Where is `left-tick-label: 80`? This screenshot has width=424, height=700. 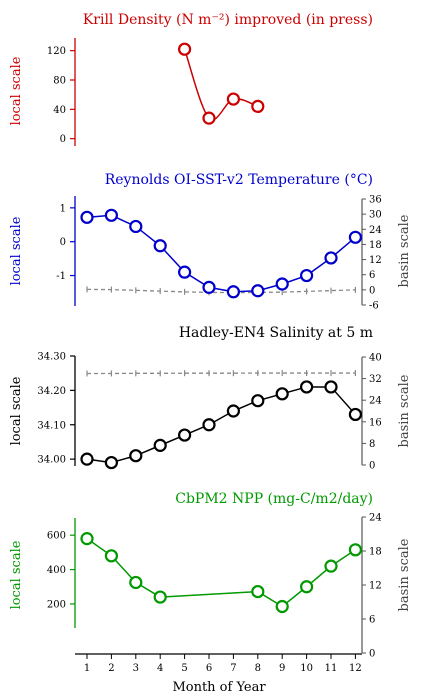 left-tick-label: 80 is located at coordinates (59, 81).